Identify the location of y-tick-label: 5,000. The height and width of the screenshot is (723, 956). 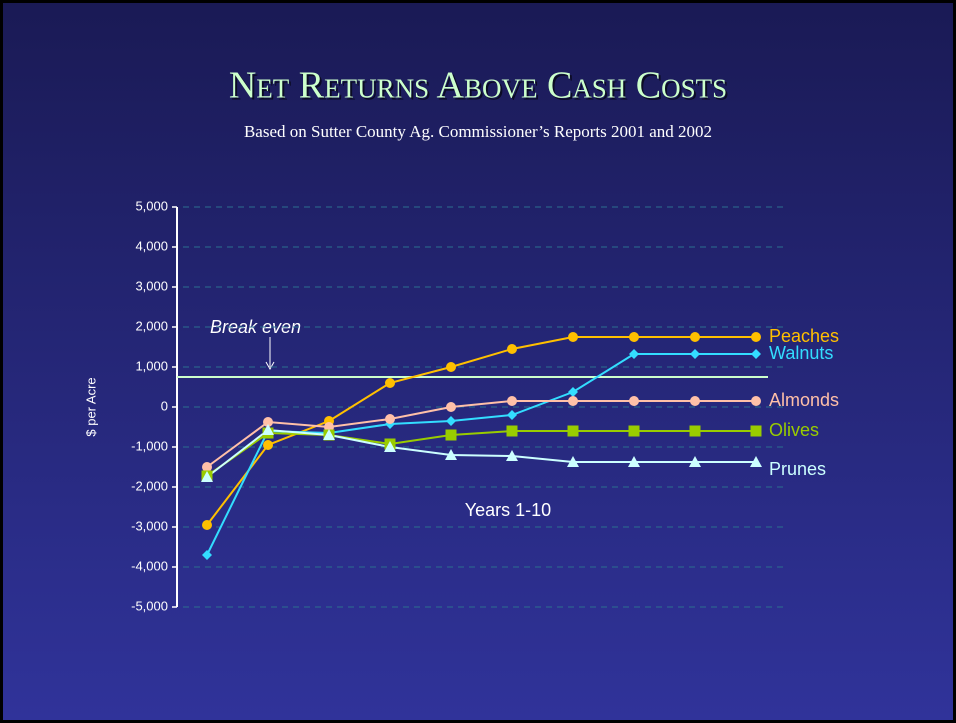
(151, 205).